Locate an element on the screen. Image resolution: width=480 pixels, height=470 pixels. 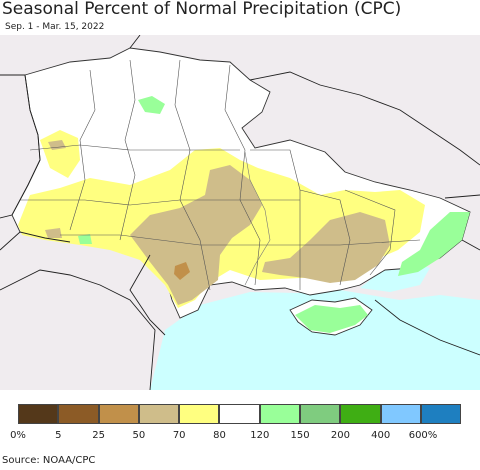
legend-tick-label: 80 is located at coordinates (219, 435).